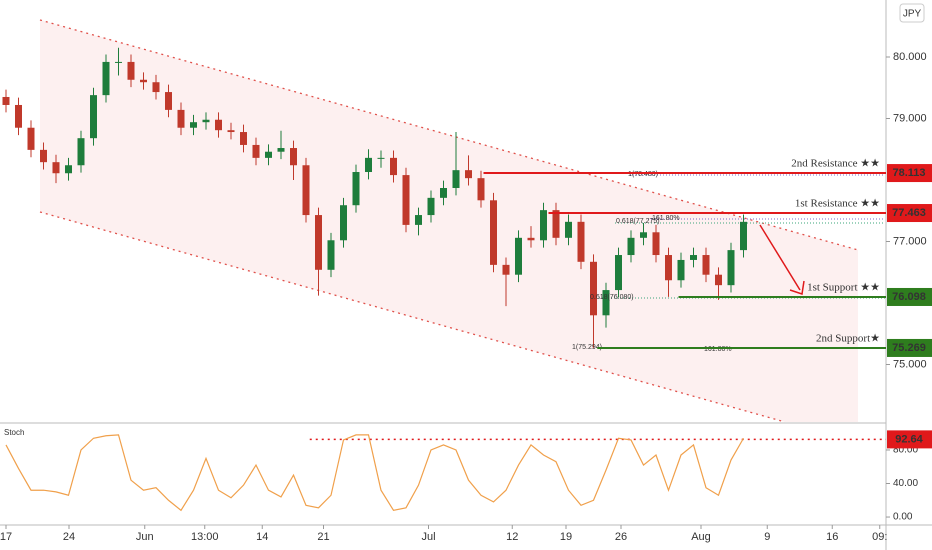  I want to click on level-price: 77.463, so click(909, 213).